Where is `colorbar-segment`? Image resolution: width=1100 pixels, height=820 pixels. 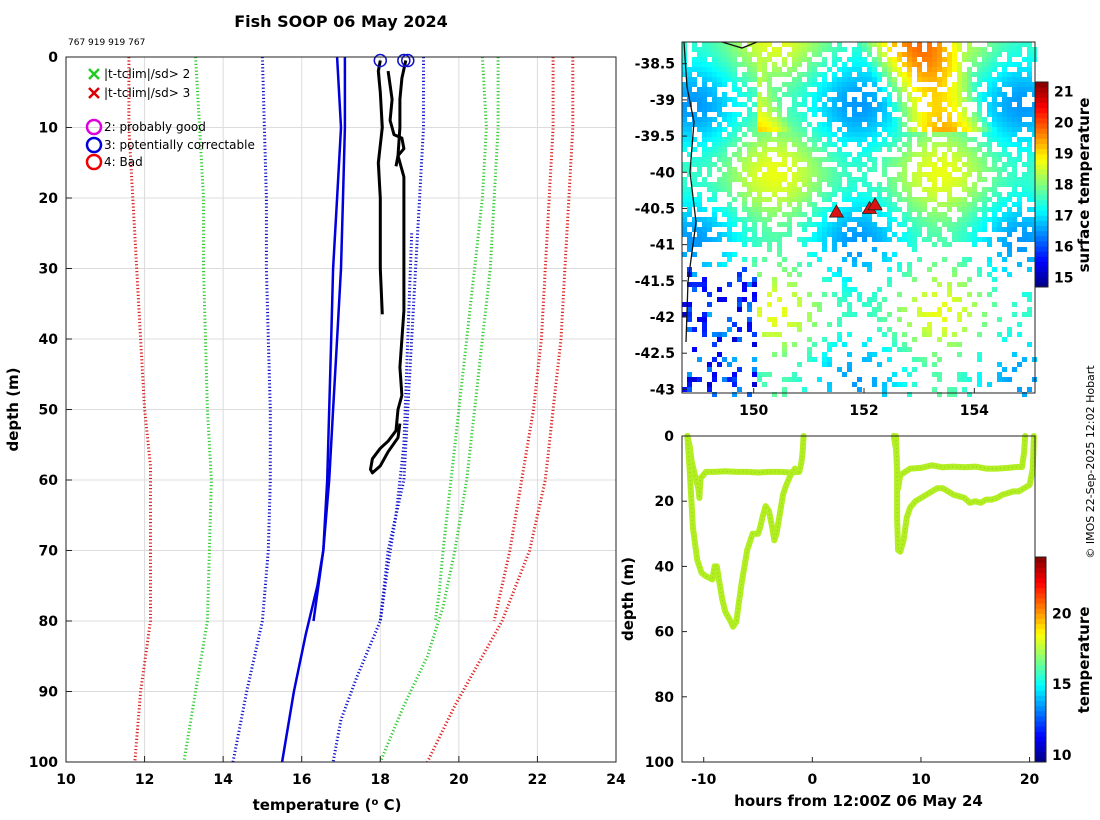 colorbar-segment is located at coordinates (1040, 565).